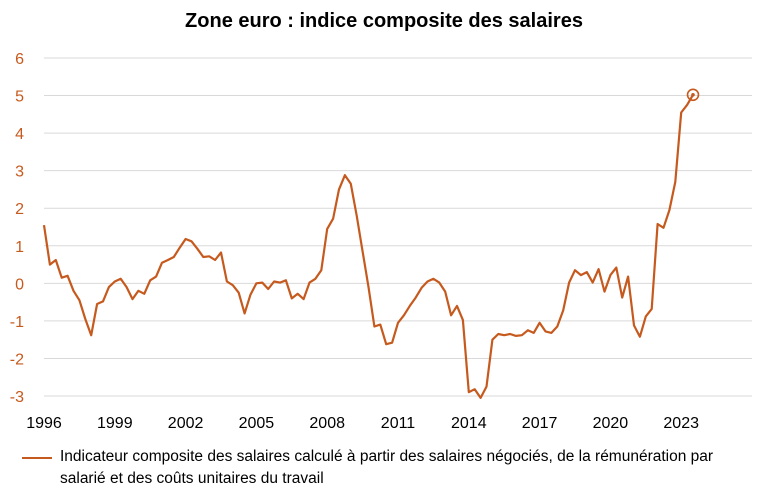  Describe the element at coordinates (37, 458) in the screenshot. I see `legend-swatch` at that location.